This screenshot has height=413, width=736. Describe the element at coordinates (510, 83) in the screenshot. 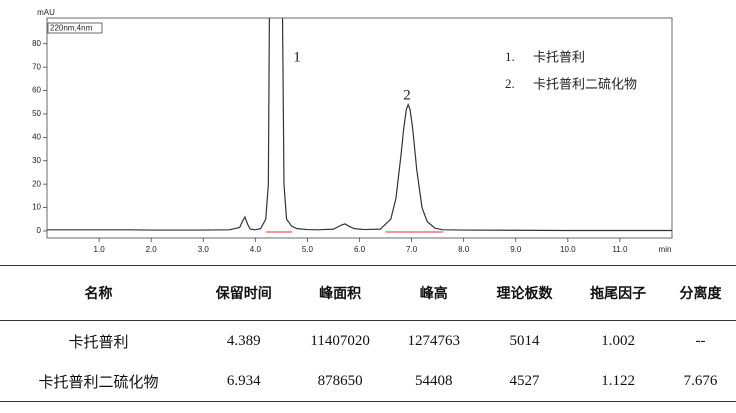

I see `peak-number: 2.` at that location.